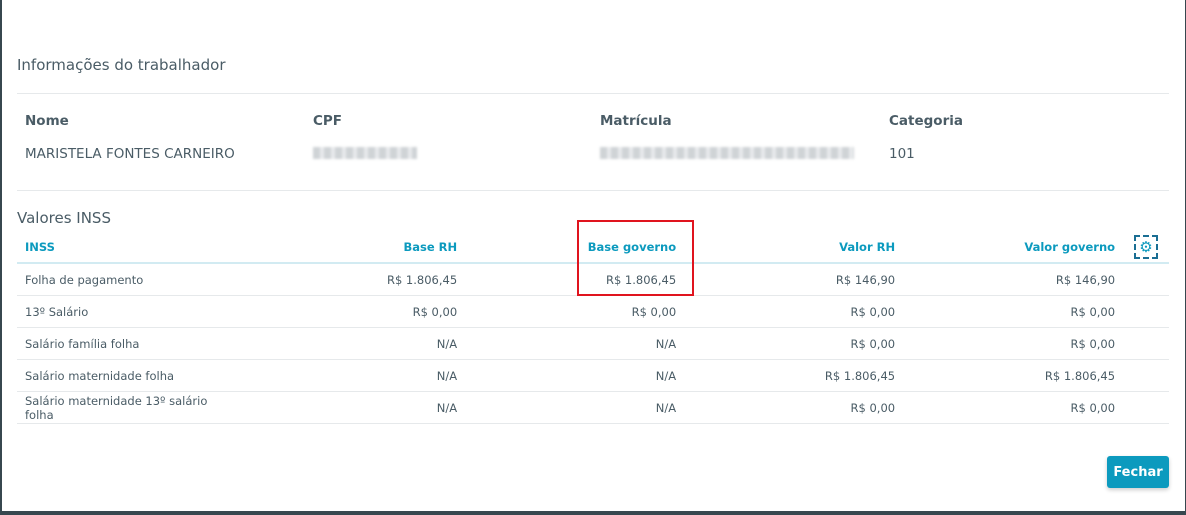  I want to click on categoria-label: Categoria, so click(926, 121).